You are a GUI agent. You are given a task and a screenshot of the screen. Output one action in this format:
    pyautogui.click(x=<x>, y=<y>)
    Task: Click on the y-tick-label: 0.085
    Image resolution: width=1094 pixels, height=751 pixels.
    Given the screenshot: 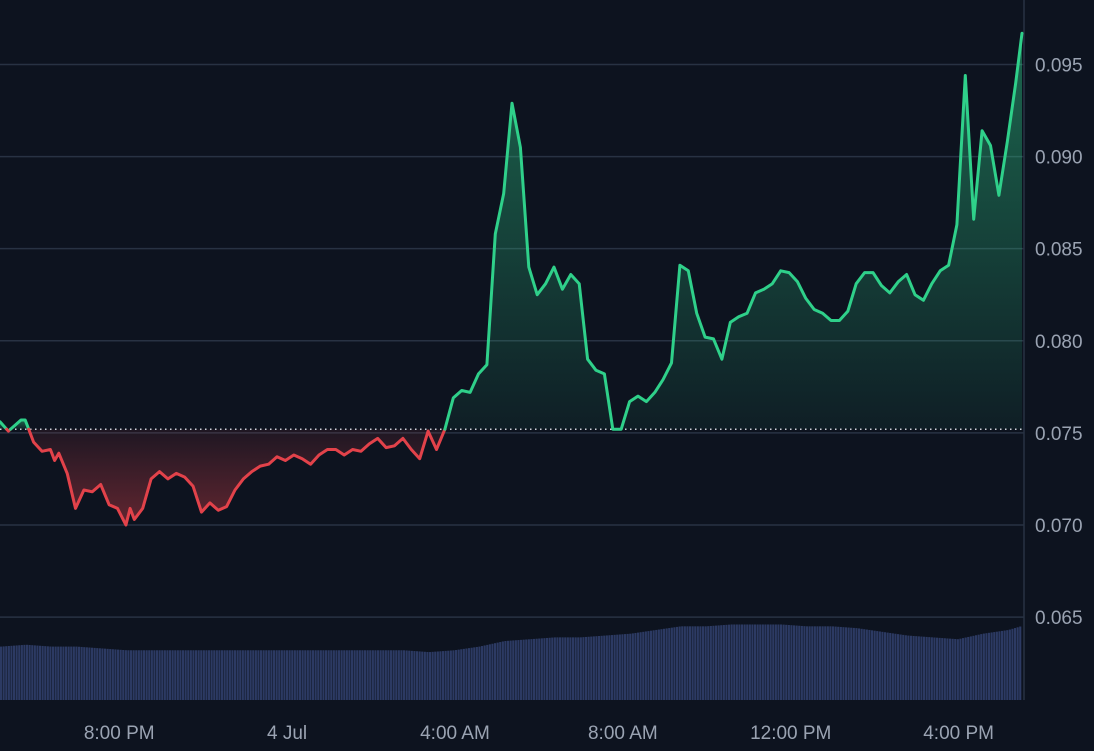 What is the action you would take?
    pyautogui.click(x=1059, y=250)
    